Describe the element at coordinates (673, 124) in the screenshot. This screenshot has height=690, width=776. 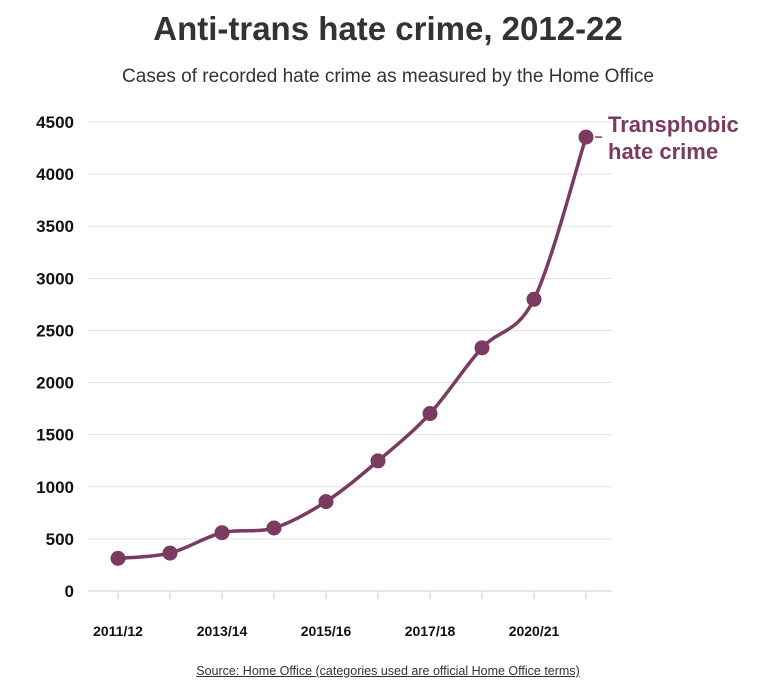
I see `series-label-line: Transphobic` at that location.